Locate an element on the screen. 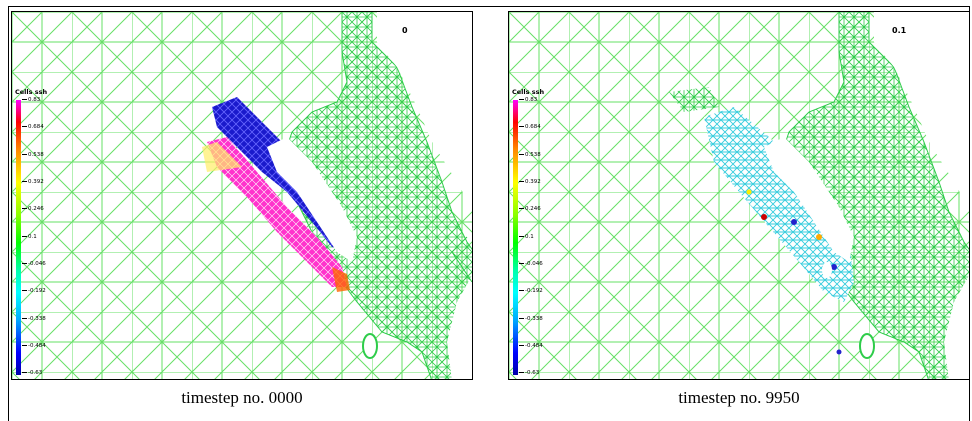 Image resolution: width=972 pixels, height=421 pixels. ssh-high-region is located at coordinates (277, 212).